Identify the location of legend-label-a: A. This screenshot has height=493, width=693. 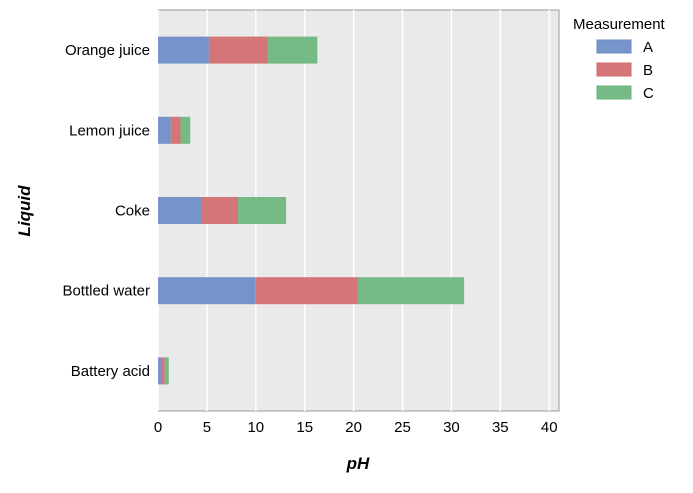
(648, 47).